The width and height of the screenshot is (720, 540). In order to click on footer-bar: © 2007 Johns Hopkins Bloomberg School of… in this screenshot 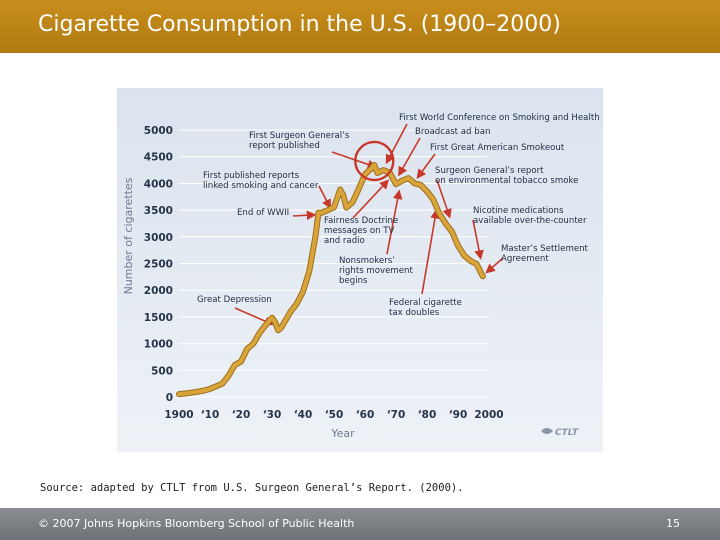, I will do `click(360, 524)`.